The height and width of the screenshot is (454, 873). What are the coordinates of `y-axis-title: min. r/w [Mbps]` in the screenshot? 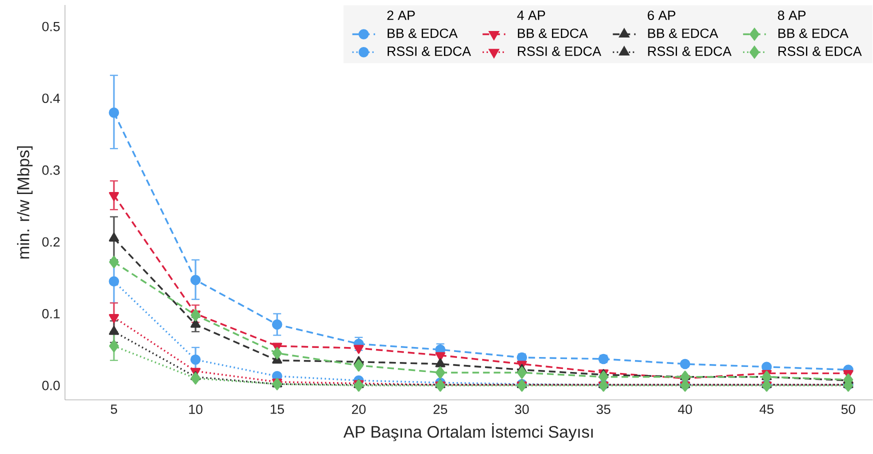 It's located at (25, 202).